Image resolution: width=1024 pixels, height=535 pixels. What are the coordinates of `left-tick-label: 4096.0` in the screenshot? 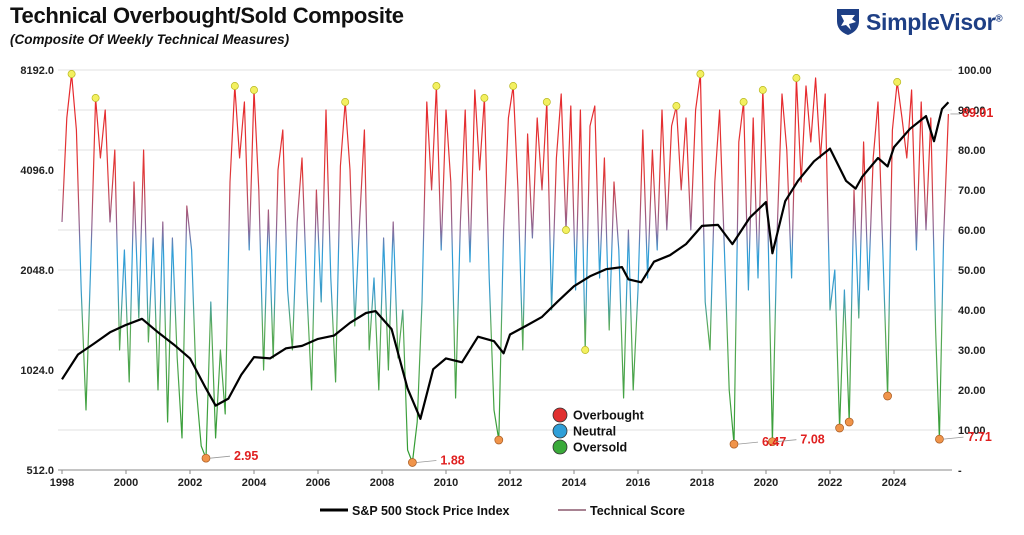 It's located at (37, 171).